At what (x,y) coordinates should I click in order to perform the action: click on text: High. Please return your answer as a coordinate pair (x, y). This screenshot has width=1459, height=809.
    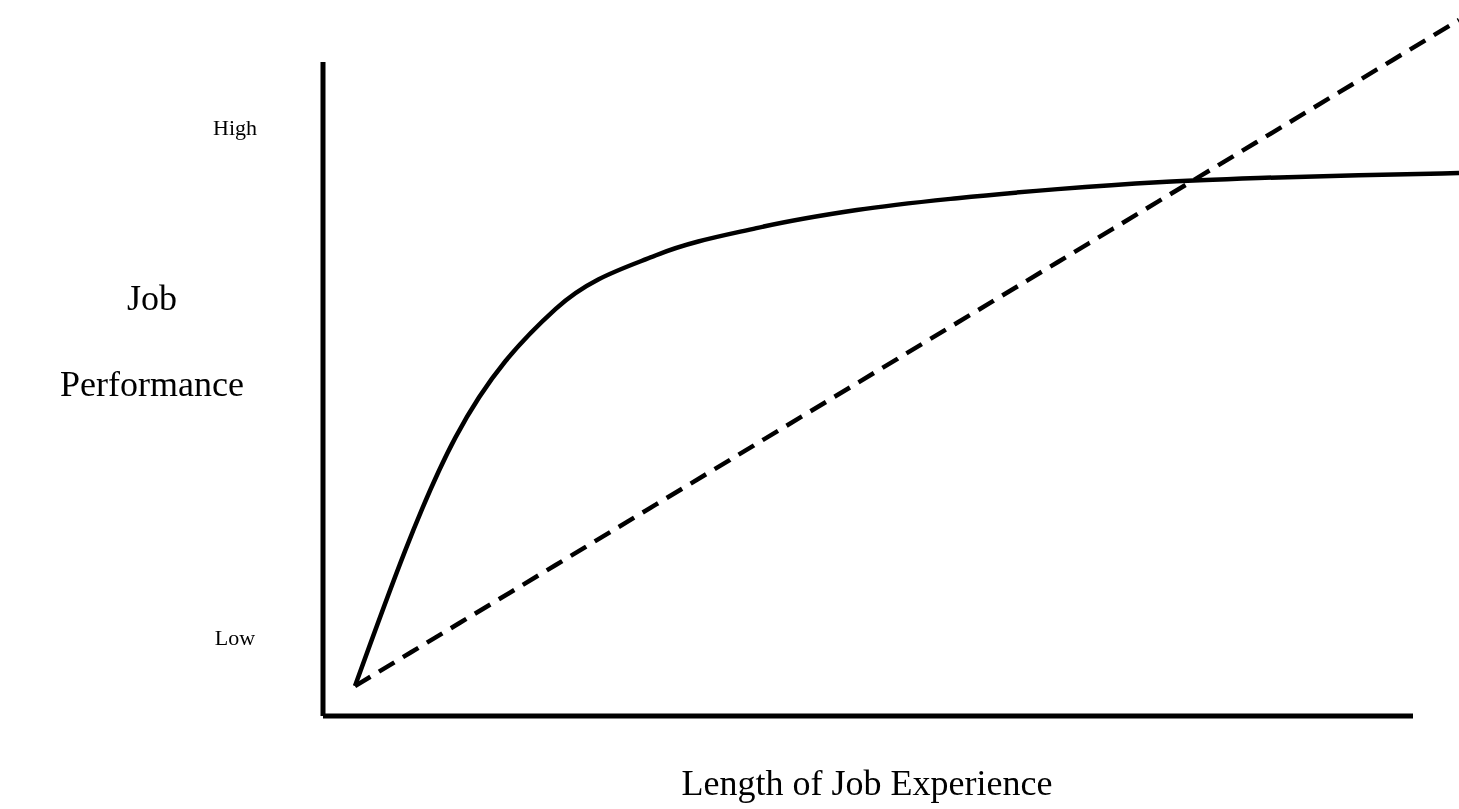
    Looking at the image, I should click on (235, 127).